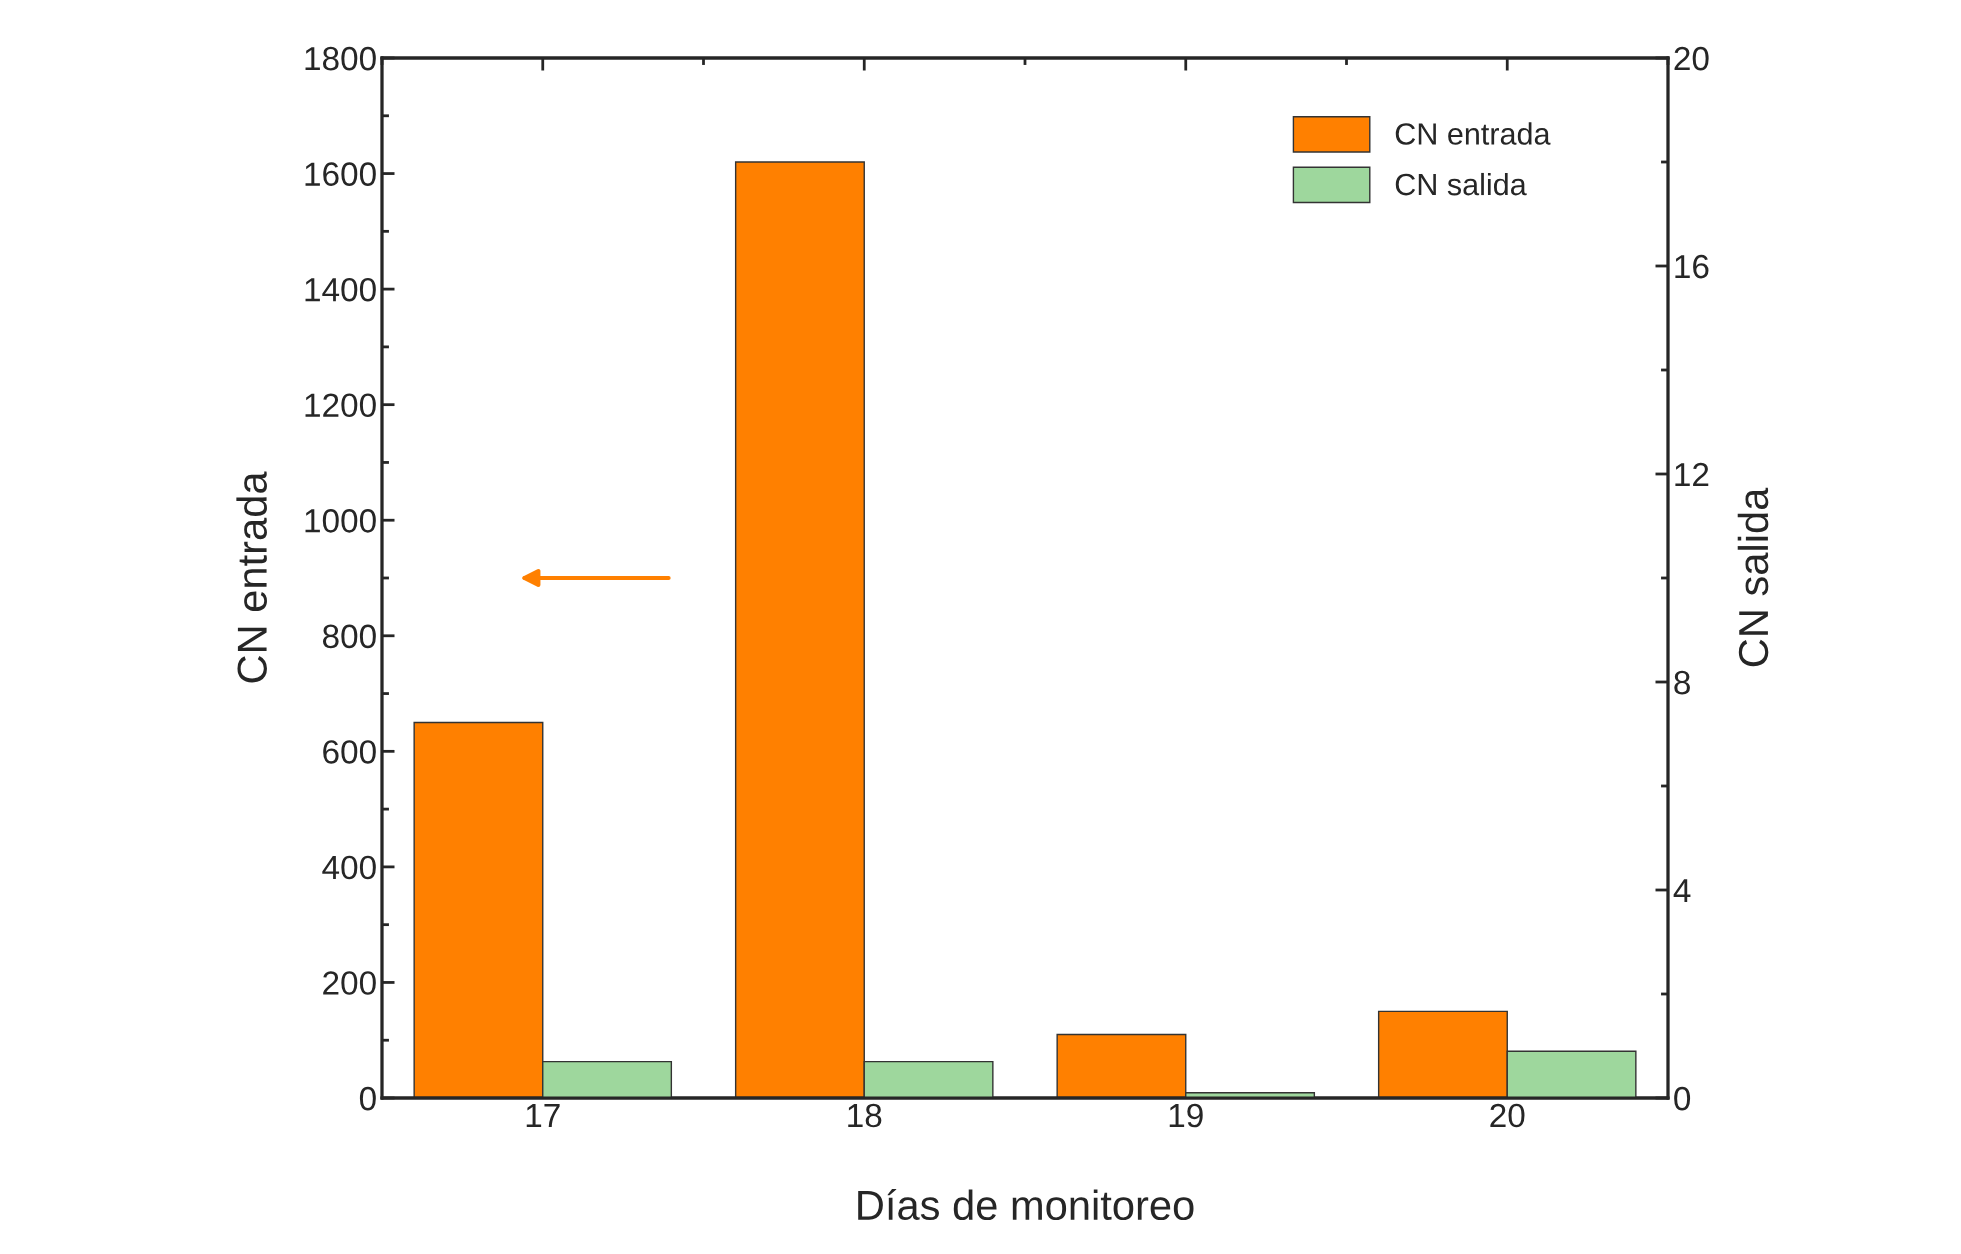  I want to click on y2-tick-label: 8, so click(1682, 682).